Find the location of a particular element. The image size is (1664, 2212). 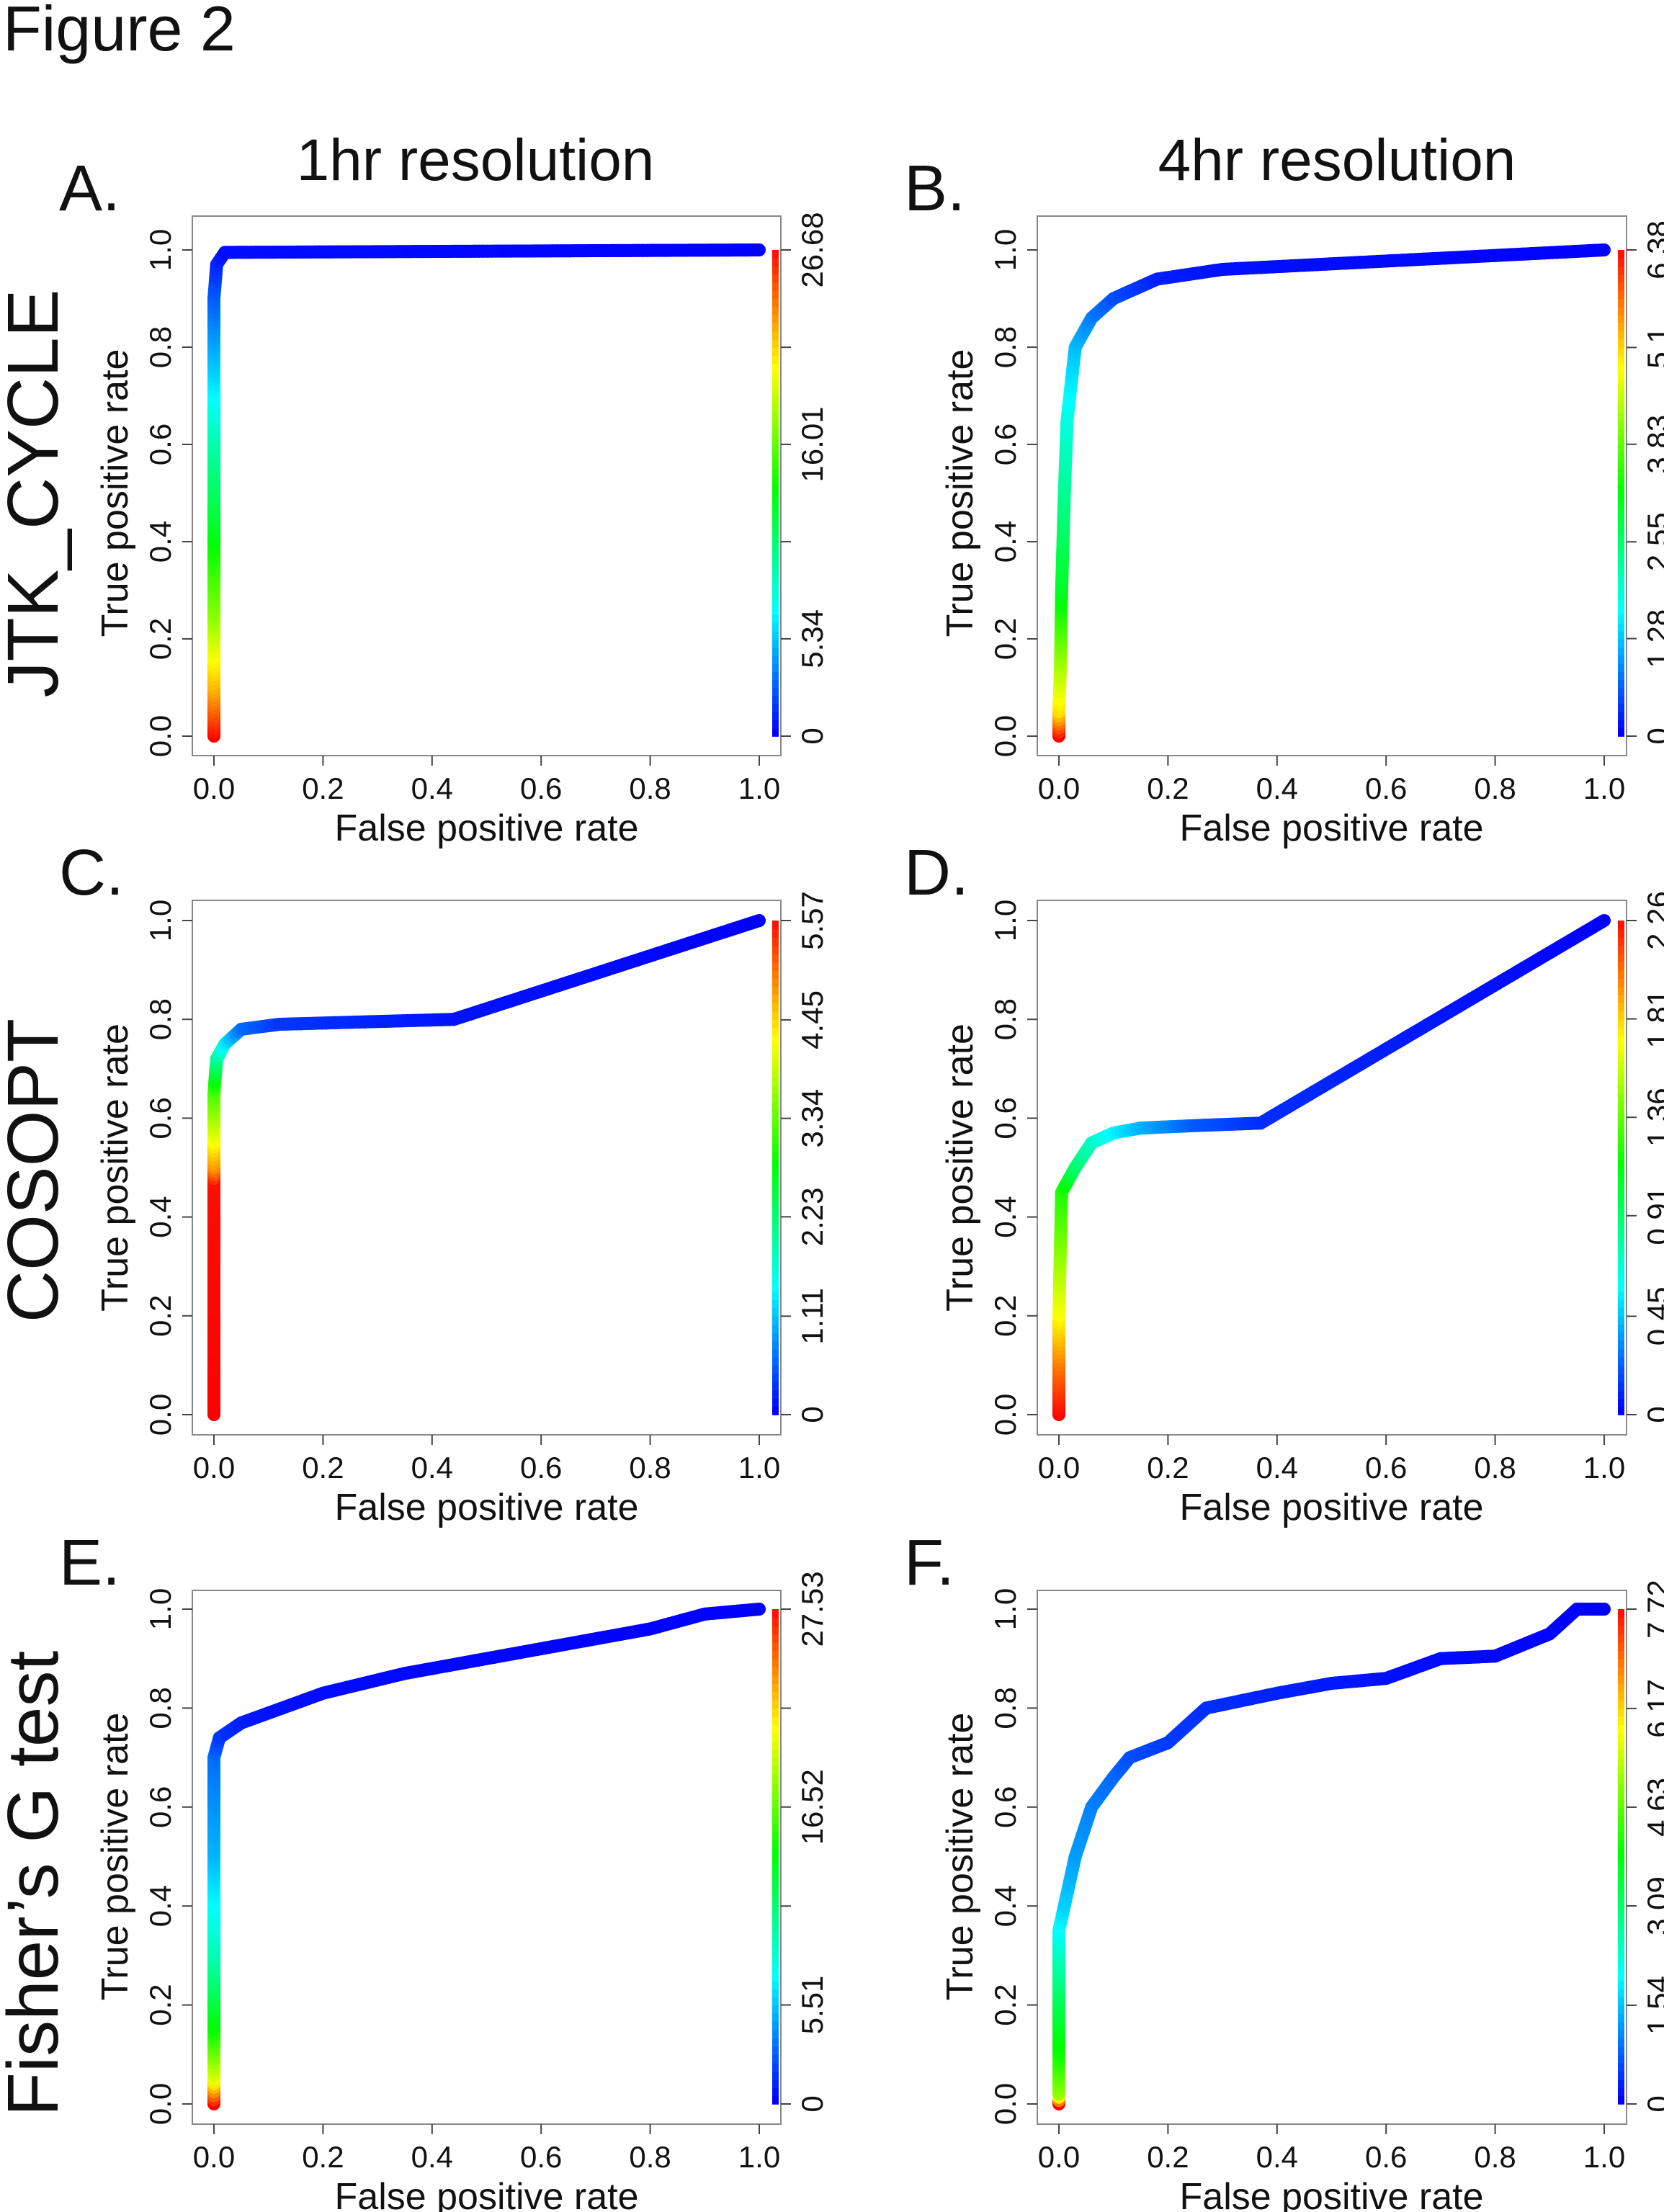

y-tick-label: 0.6 is located at coordinates (1005, 1807).